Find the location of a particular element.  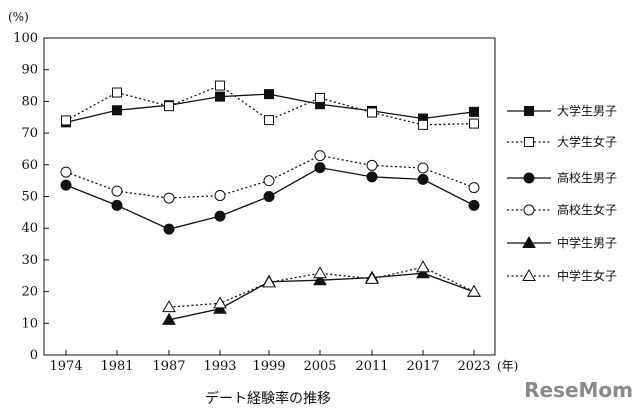

y-tick-label: 90 is located at coordinates (29, 70).